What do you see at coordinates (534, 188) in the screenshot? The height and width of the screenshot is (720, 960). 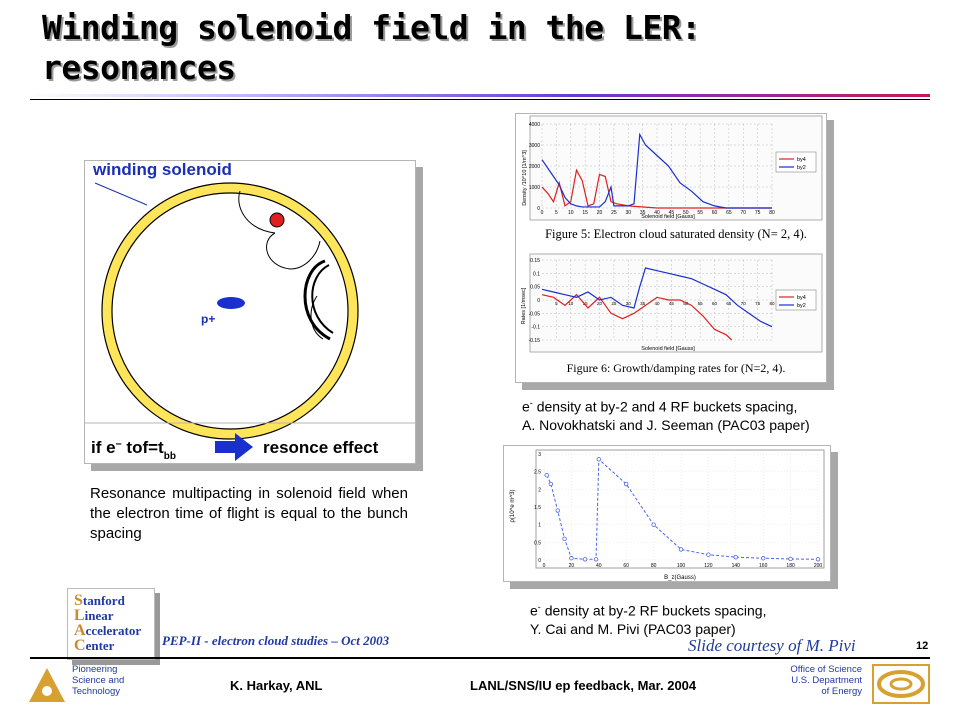 I see `fig5-ytick-label: 1000` at bounding box center [534, 188].